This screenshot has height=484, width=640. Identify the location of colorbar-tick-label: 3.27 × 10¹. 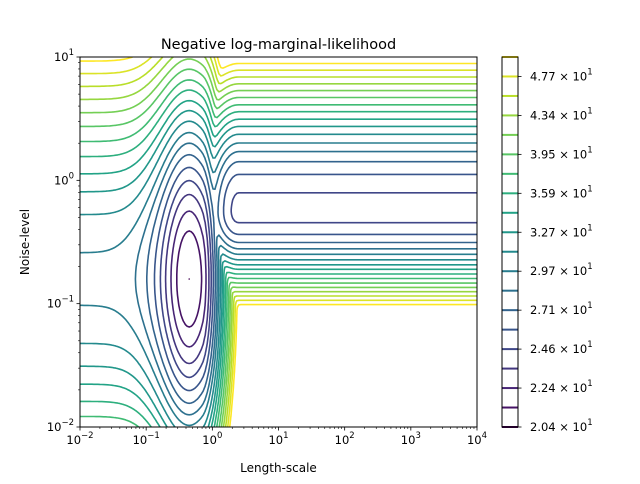
(561, 231).